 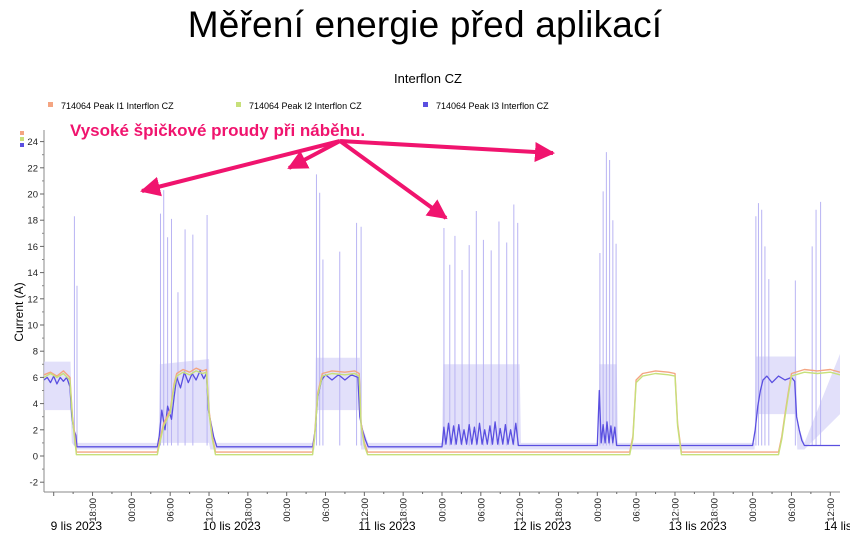 I want to click on annotation-text: Vysoké špičkové proudy při náběhu., so click(x=217, y=130).